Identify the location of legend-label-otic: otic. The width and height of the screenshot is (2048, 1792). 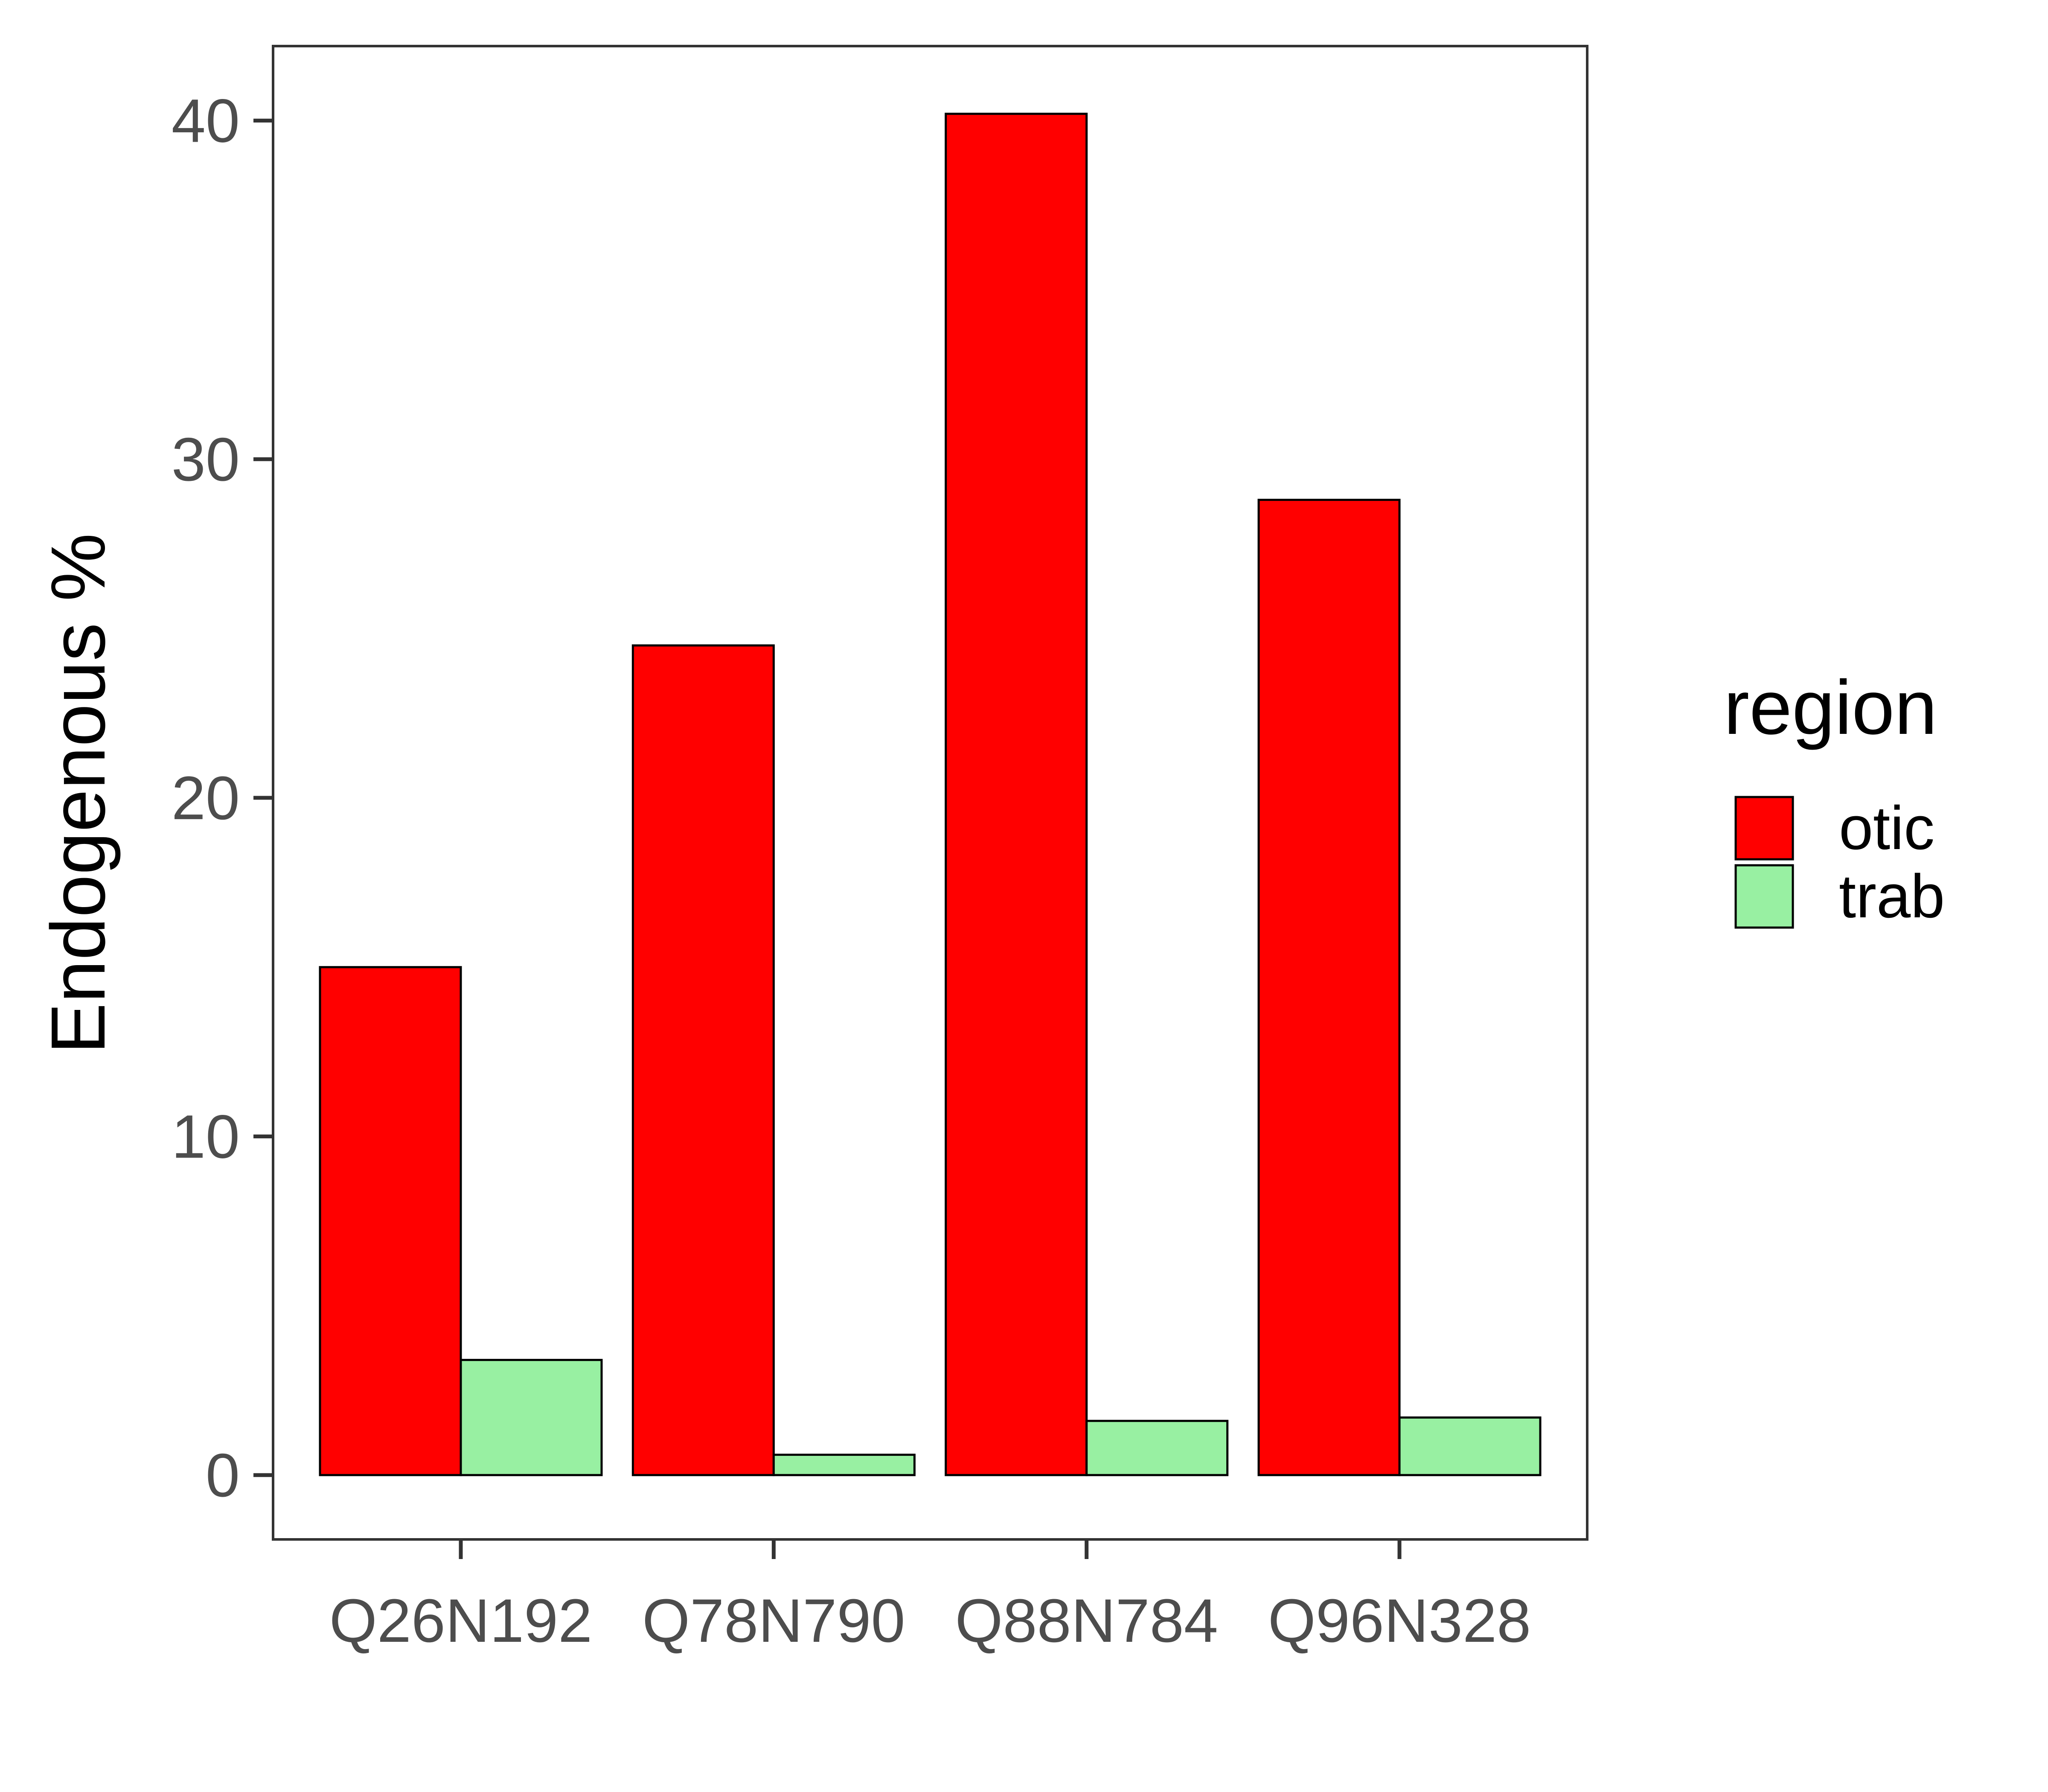
(1887, 828).